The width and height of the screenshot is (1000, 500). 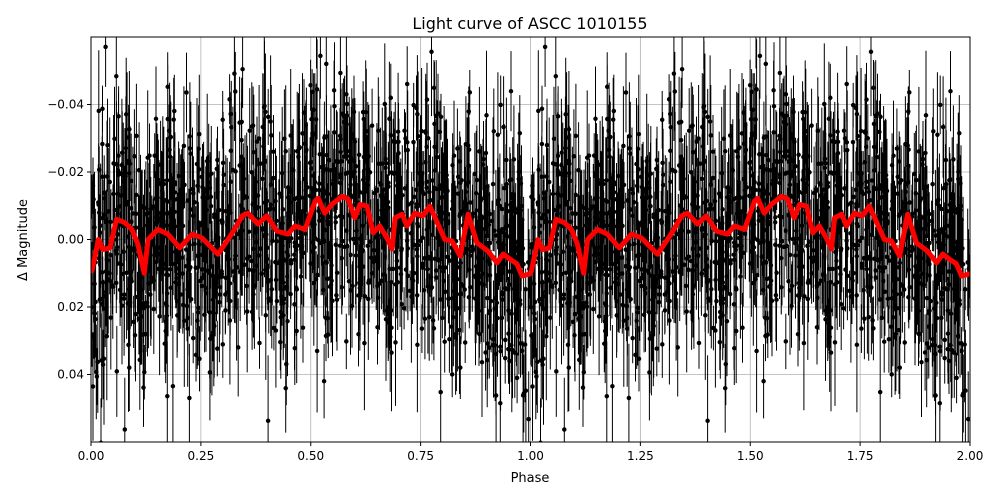 I want to click on y-tick-label: 0.00, so click(x=70, y=240).